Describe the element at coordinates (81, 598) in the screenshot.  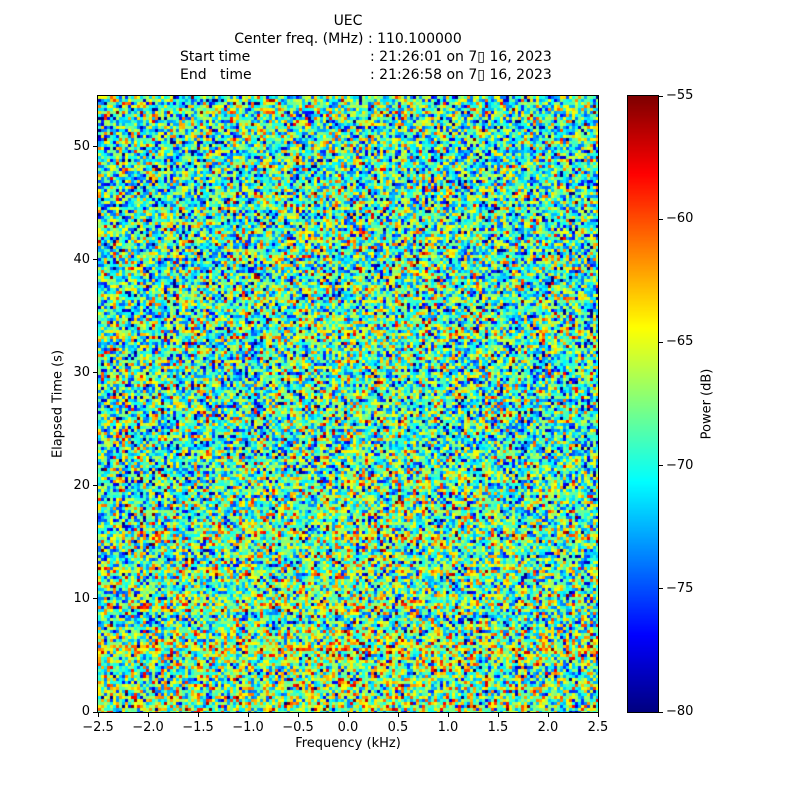
I see `y-tick-label: 10` at that location.